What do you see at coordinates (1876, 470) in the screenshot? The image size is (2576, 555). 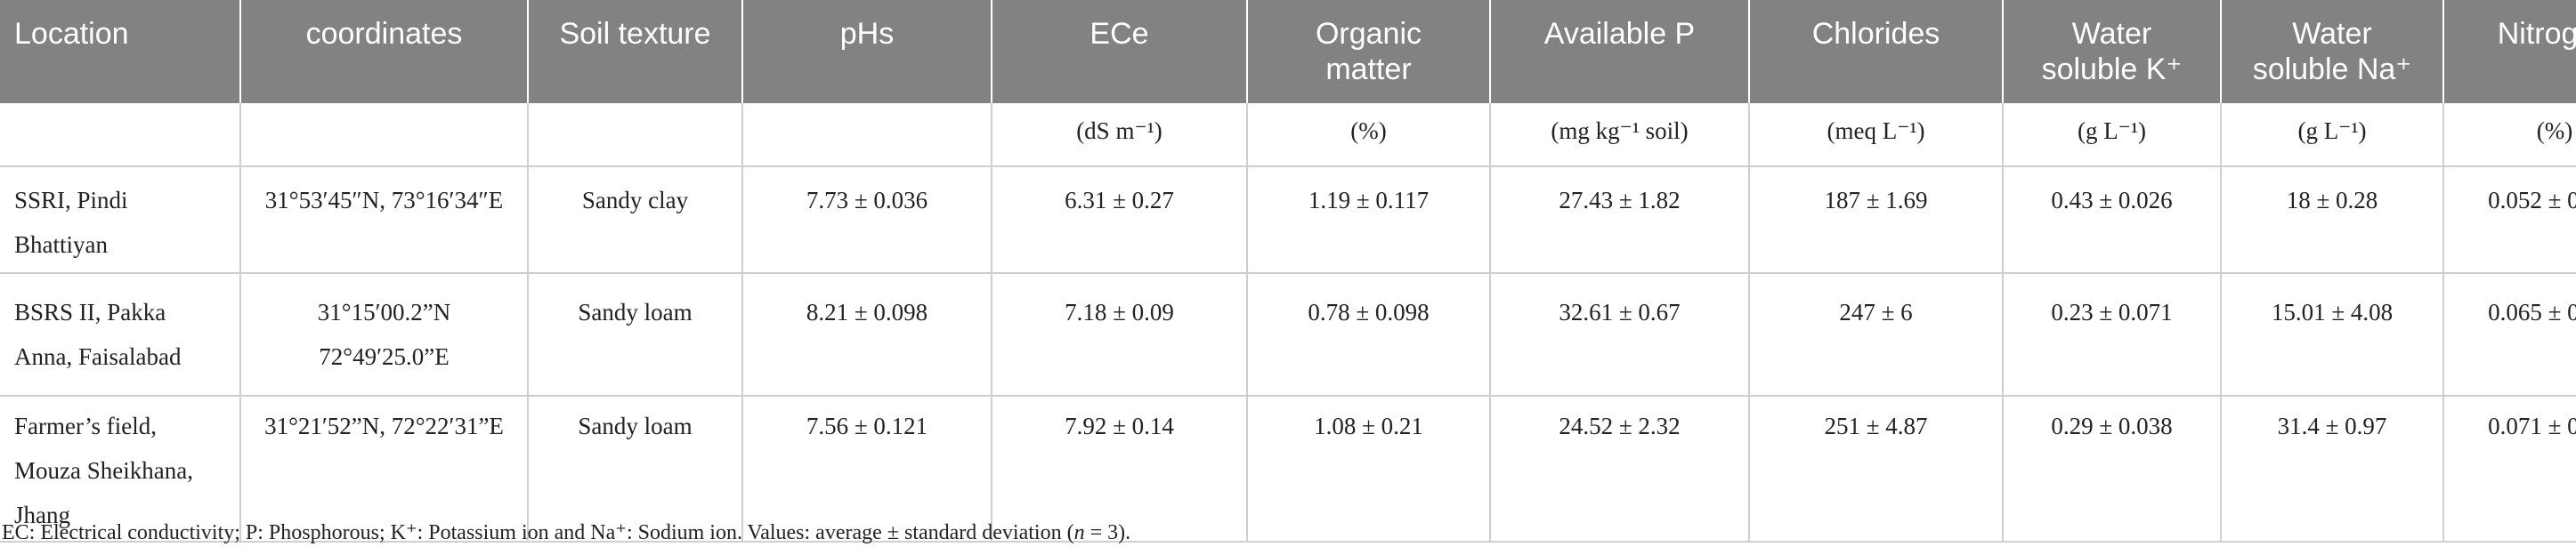 I see `value-cell: 251 ± 4.87` at bounding box center [1876, 470].